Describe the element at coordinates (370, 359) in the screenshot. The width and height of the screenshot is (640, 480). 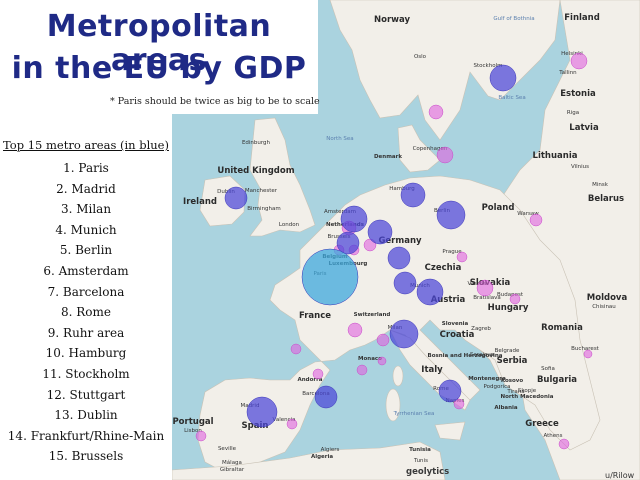
I see `country-label-monaco: Monaco` at that location.